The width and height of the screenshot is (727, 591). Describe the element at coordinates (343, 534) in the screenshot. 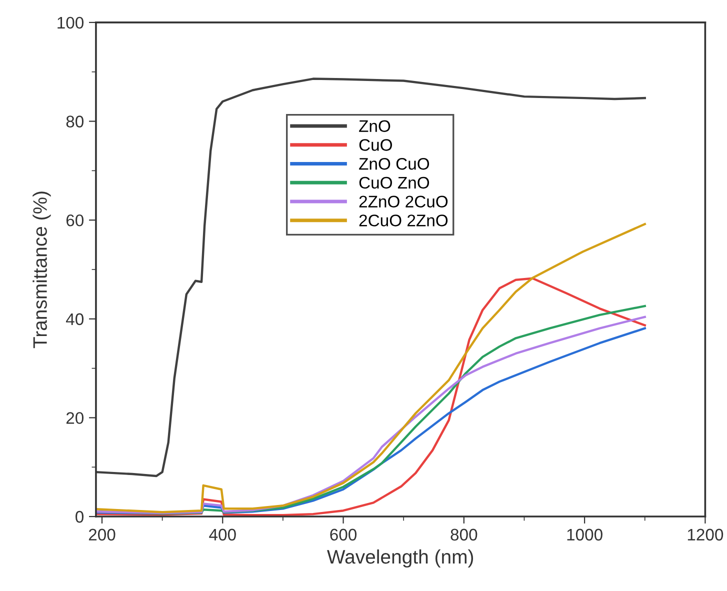

I see `x-tick-label: 600` at that location.